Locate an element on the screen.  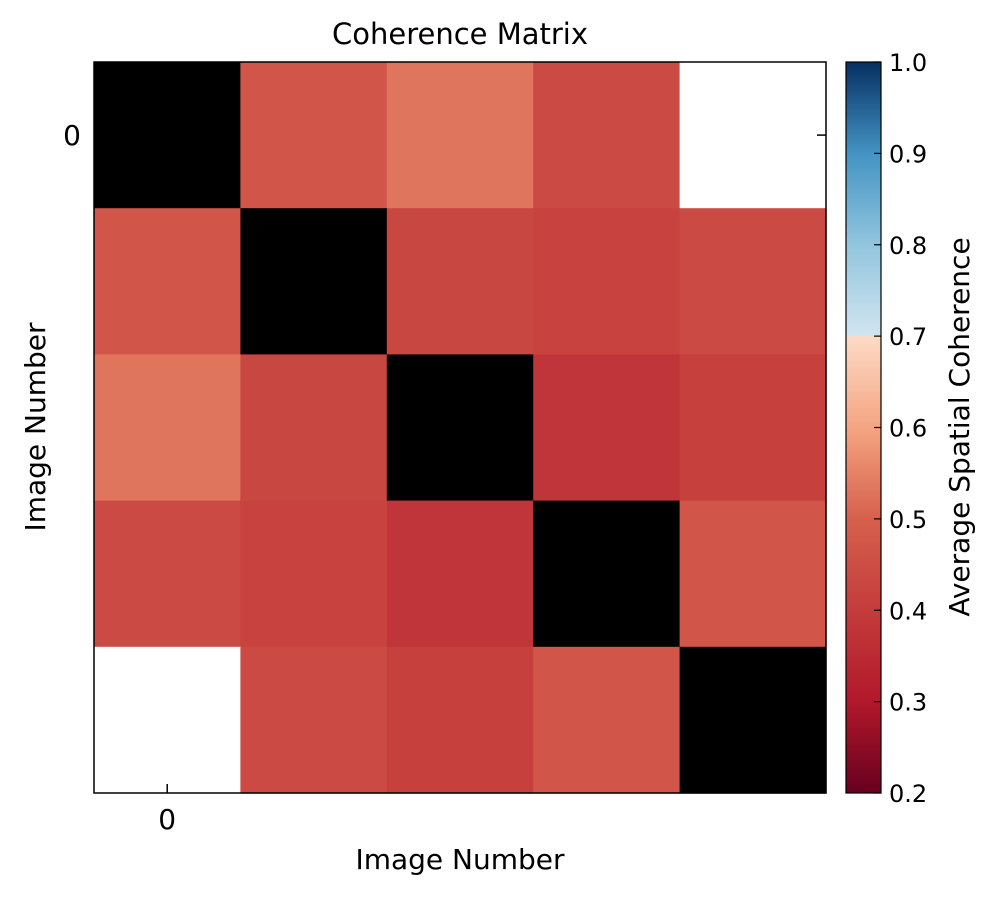
heatmap-cell-r0-c2 is located at coordinates (460, 135).